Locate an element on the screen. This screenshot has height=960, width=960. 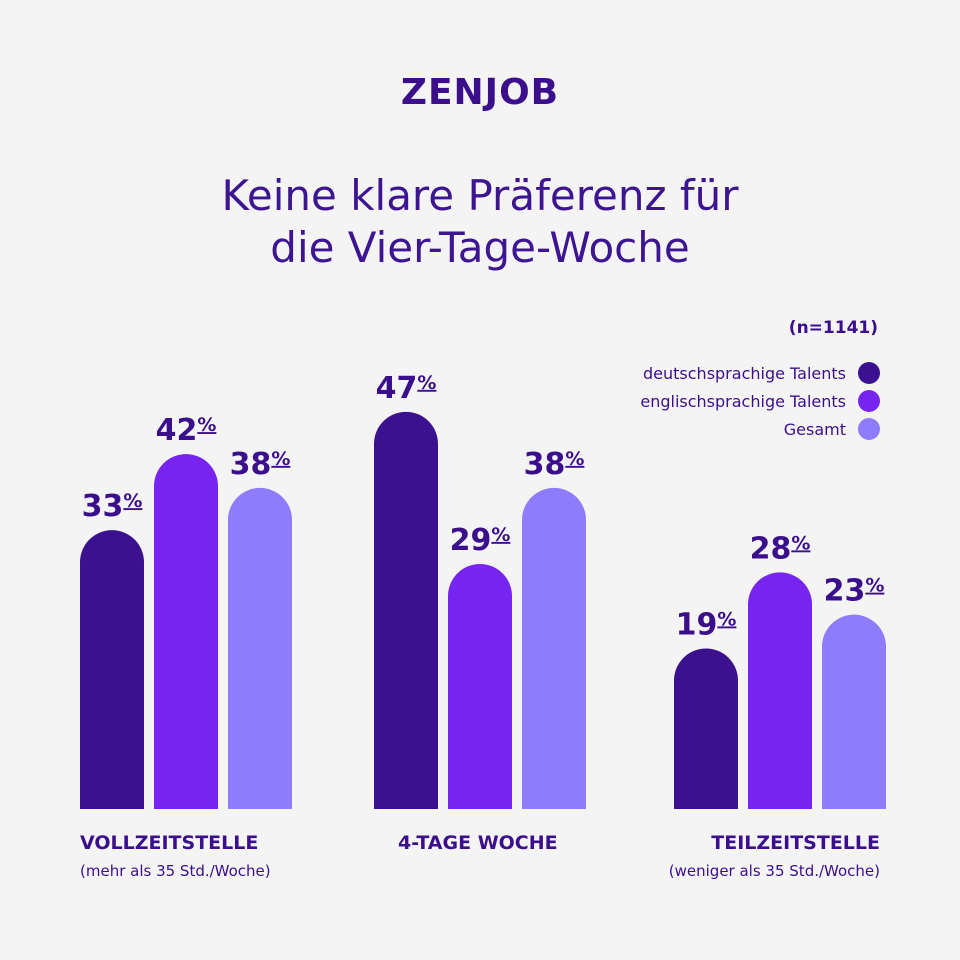
category-label-teilzeit: TEILZEITSTELLE is located at coordinates (795, 843).